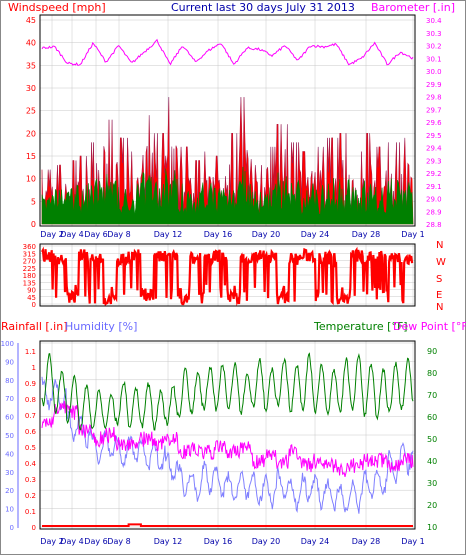 The height and width of the screenshot is (555, 466). Describe the element at coordinates (9, 510) in the screenshot. I see `humidity-tick-label: 10` at that location.